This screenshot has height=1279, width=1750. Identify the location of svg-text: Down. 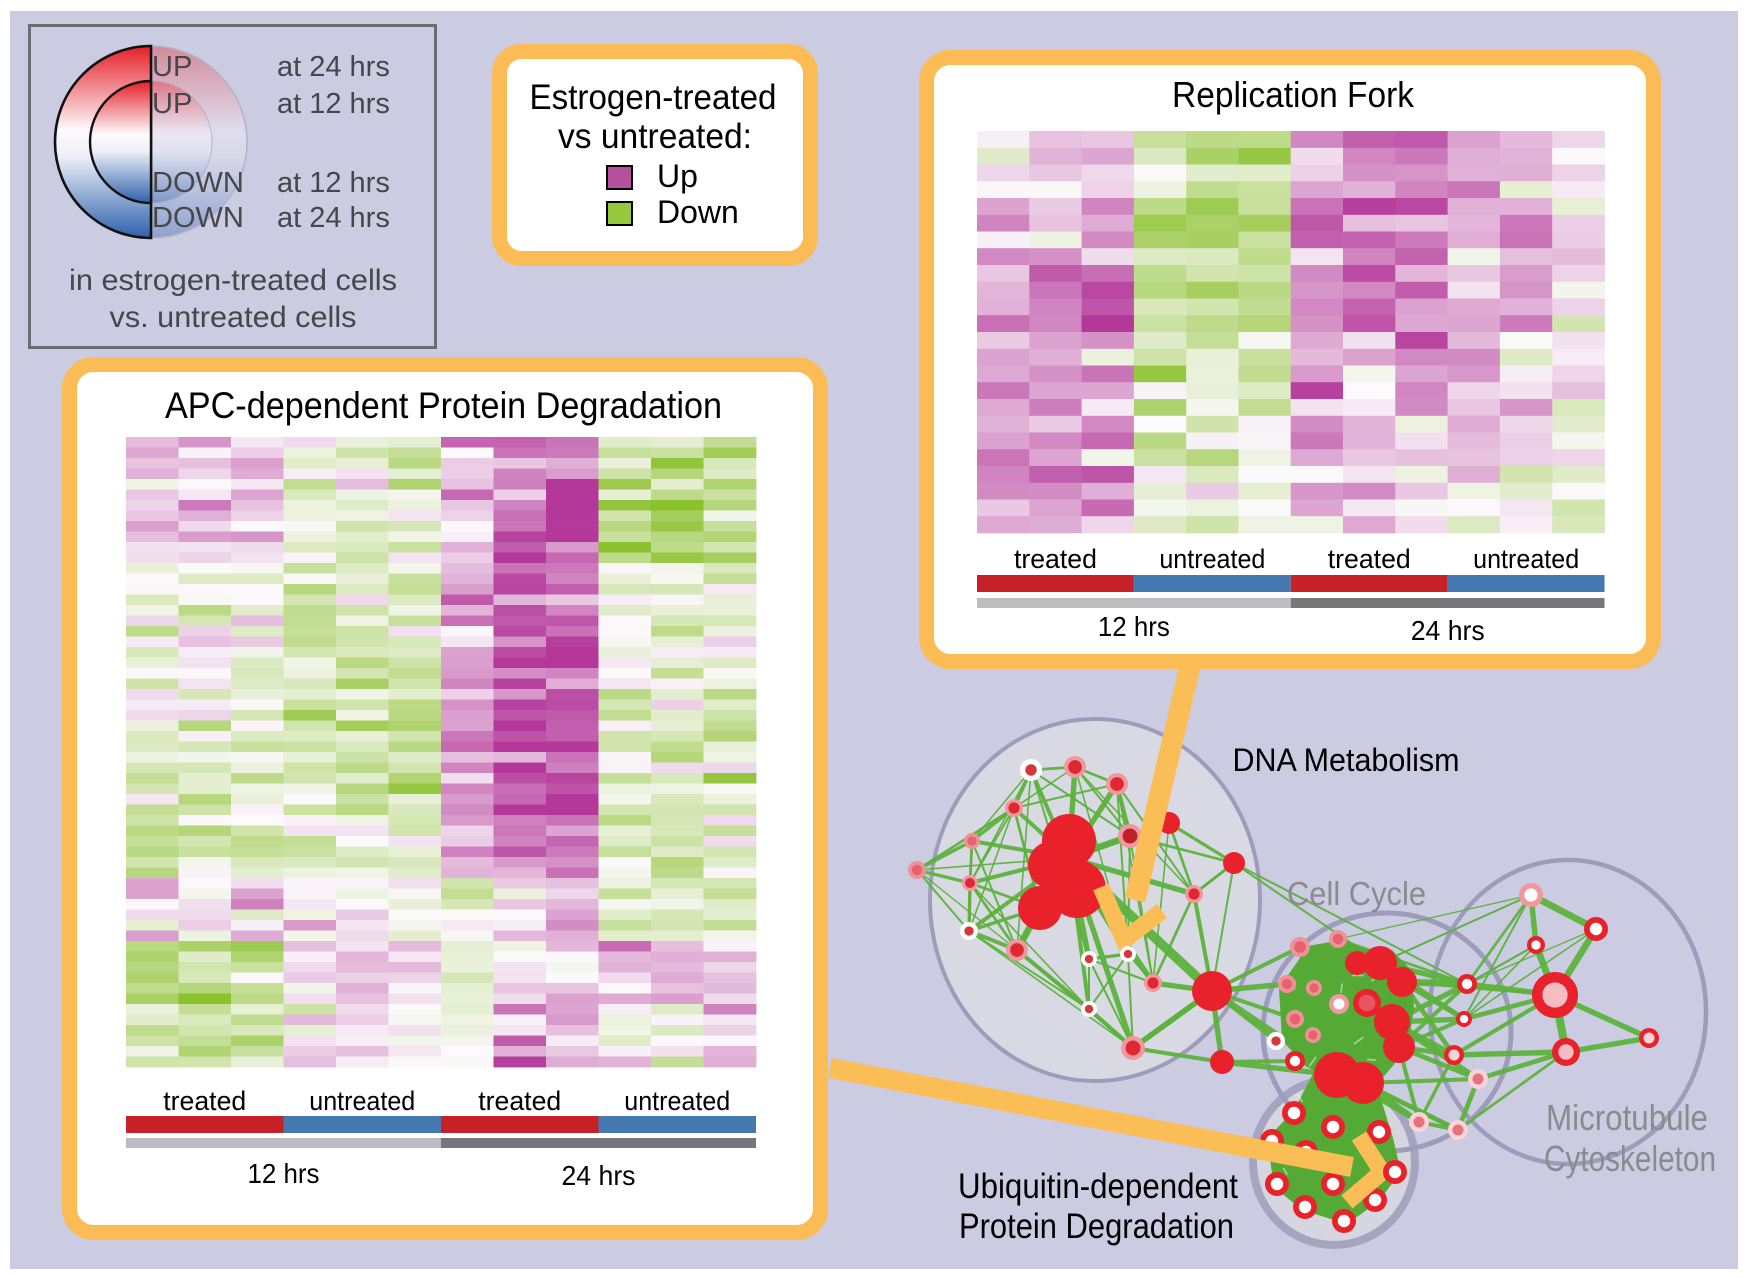
(698, 212).